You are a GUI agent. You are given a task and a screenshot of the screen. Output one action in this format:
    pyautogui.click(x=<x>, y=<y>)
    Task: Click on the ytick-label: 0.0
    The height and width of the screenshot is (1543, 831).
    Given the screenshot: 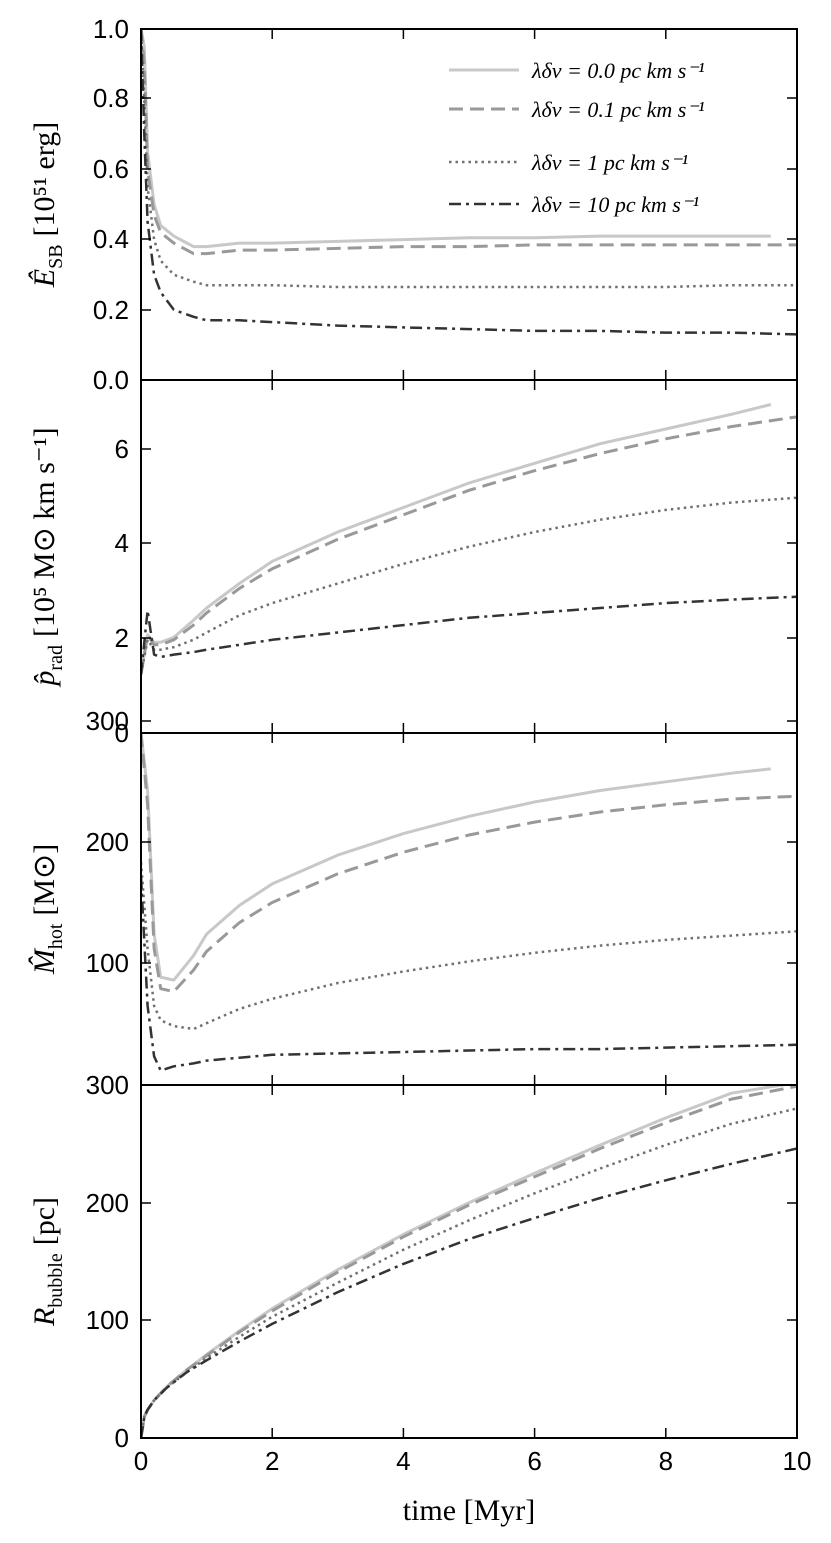 What is the action you would take?
    pyautogui.click(x=111, y=380)
    